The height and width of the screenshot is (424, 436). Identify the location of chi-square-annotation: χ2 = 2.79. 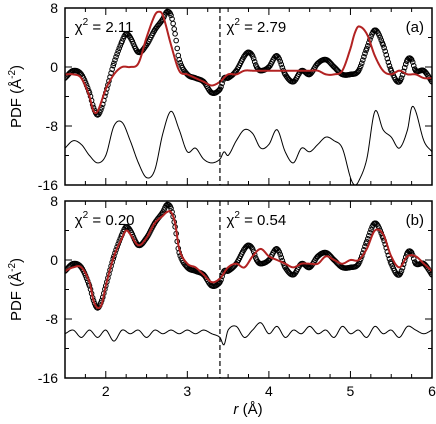
(256, 26).